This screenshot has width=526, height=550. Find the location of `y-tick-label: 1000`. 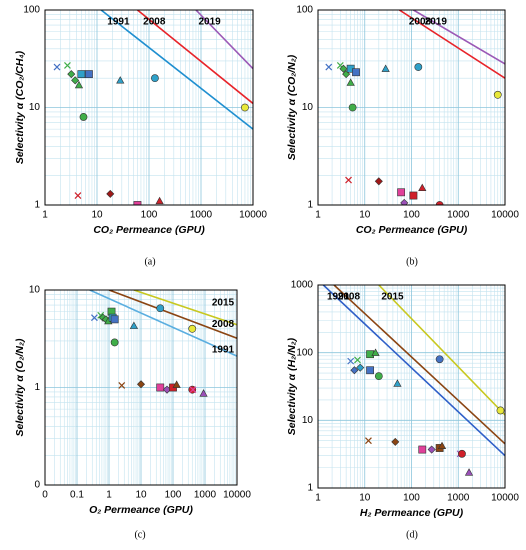

y-tick-label: 1000 is located at coordinates (302, 285).